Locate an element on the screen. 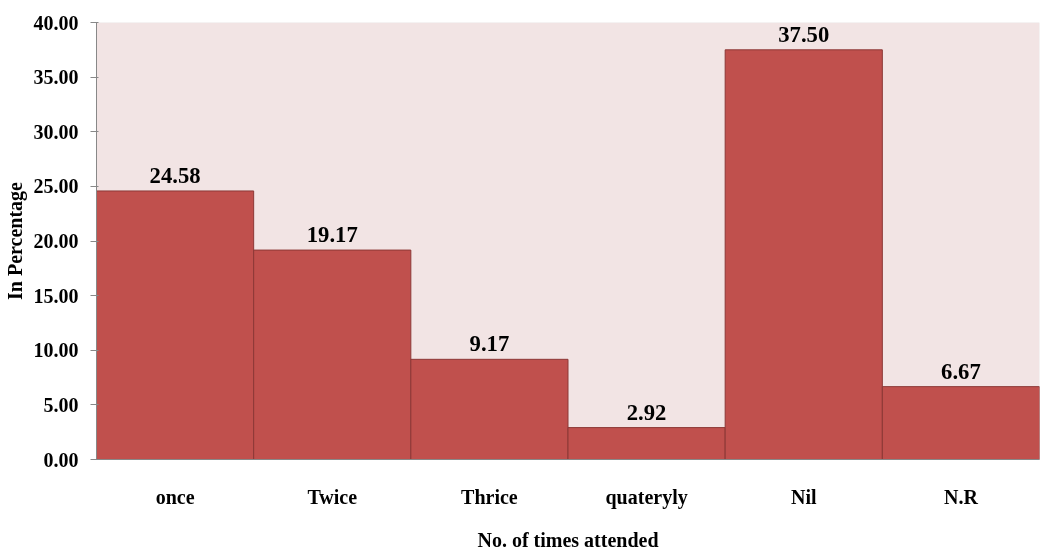 The height and width of the screenshot is (553, 1041). y-tick-label: 0.00 is located at coordinates (61, 459).